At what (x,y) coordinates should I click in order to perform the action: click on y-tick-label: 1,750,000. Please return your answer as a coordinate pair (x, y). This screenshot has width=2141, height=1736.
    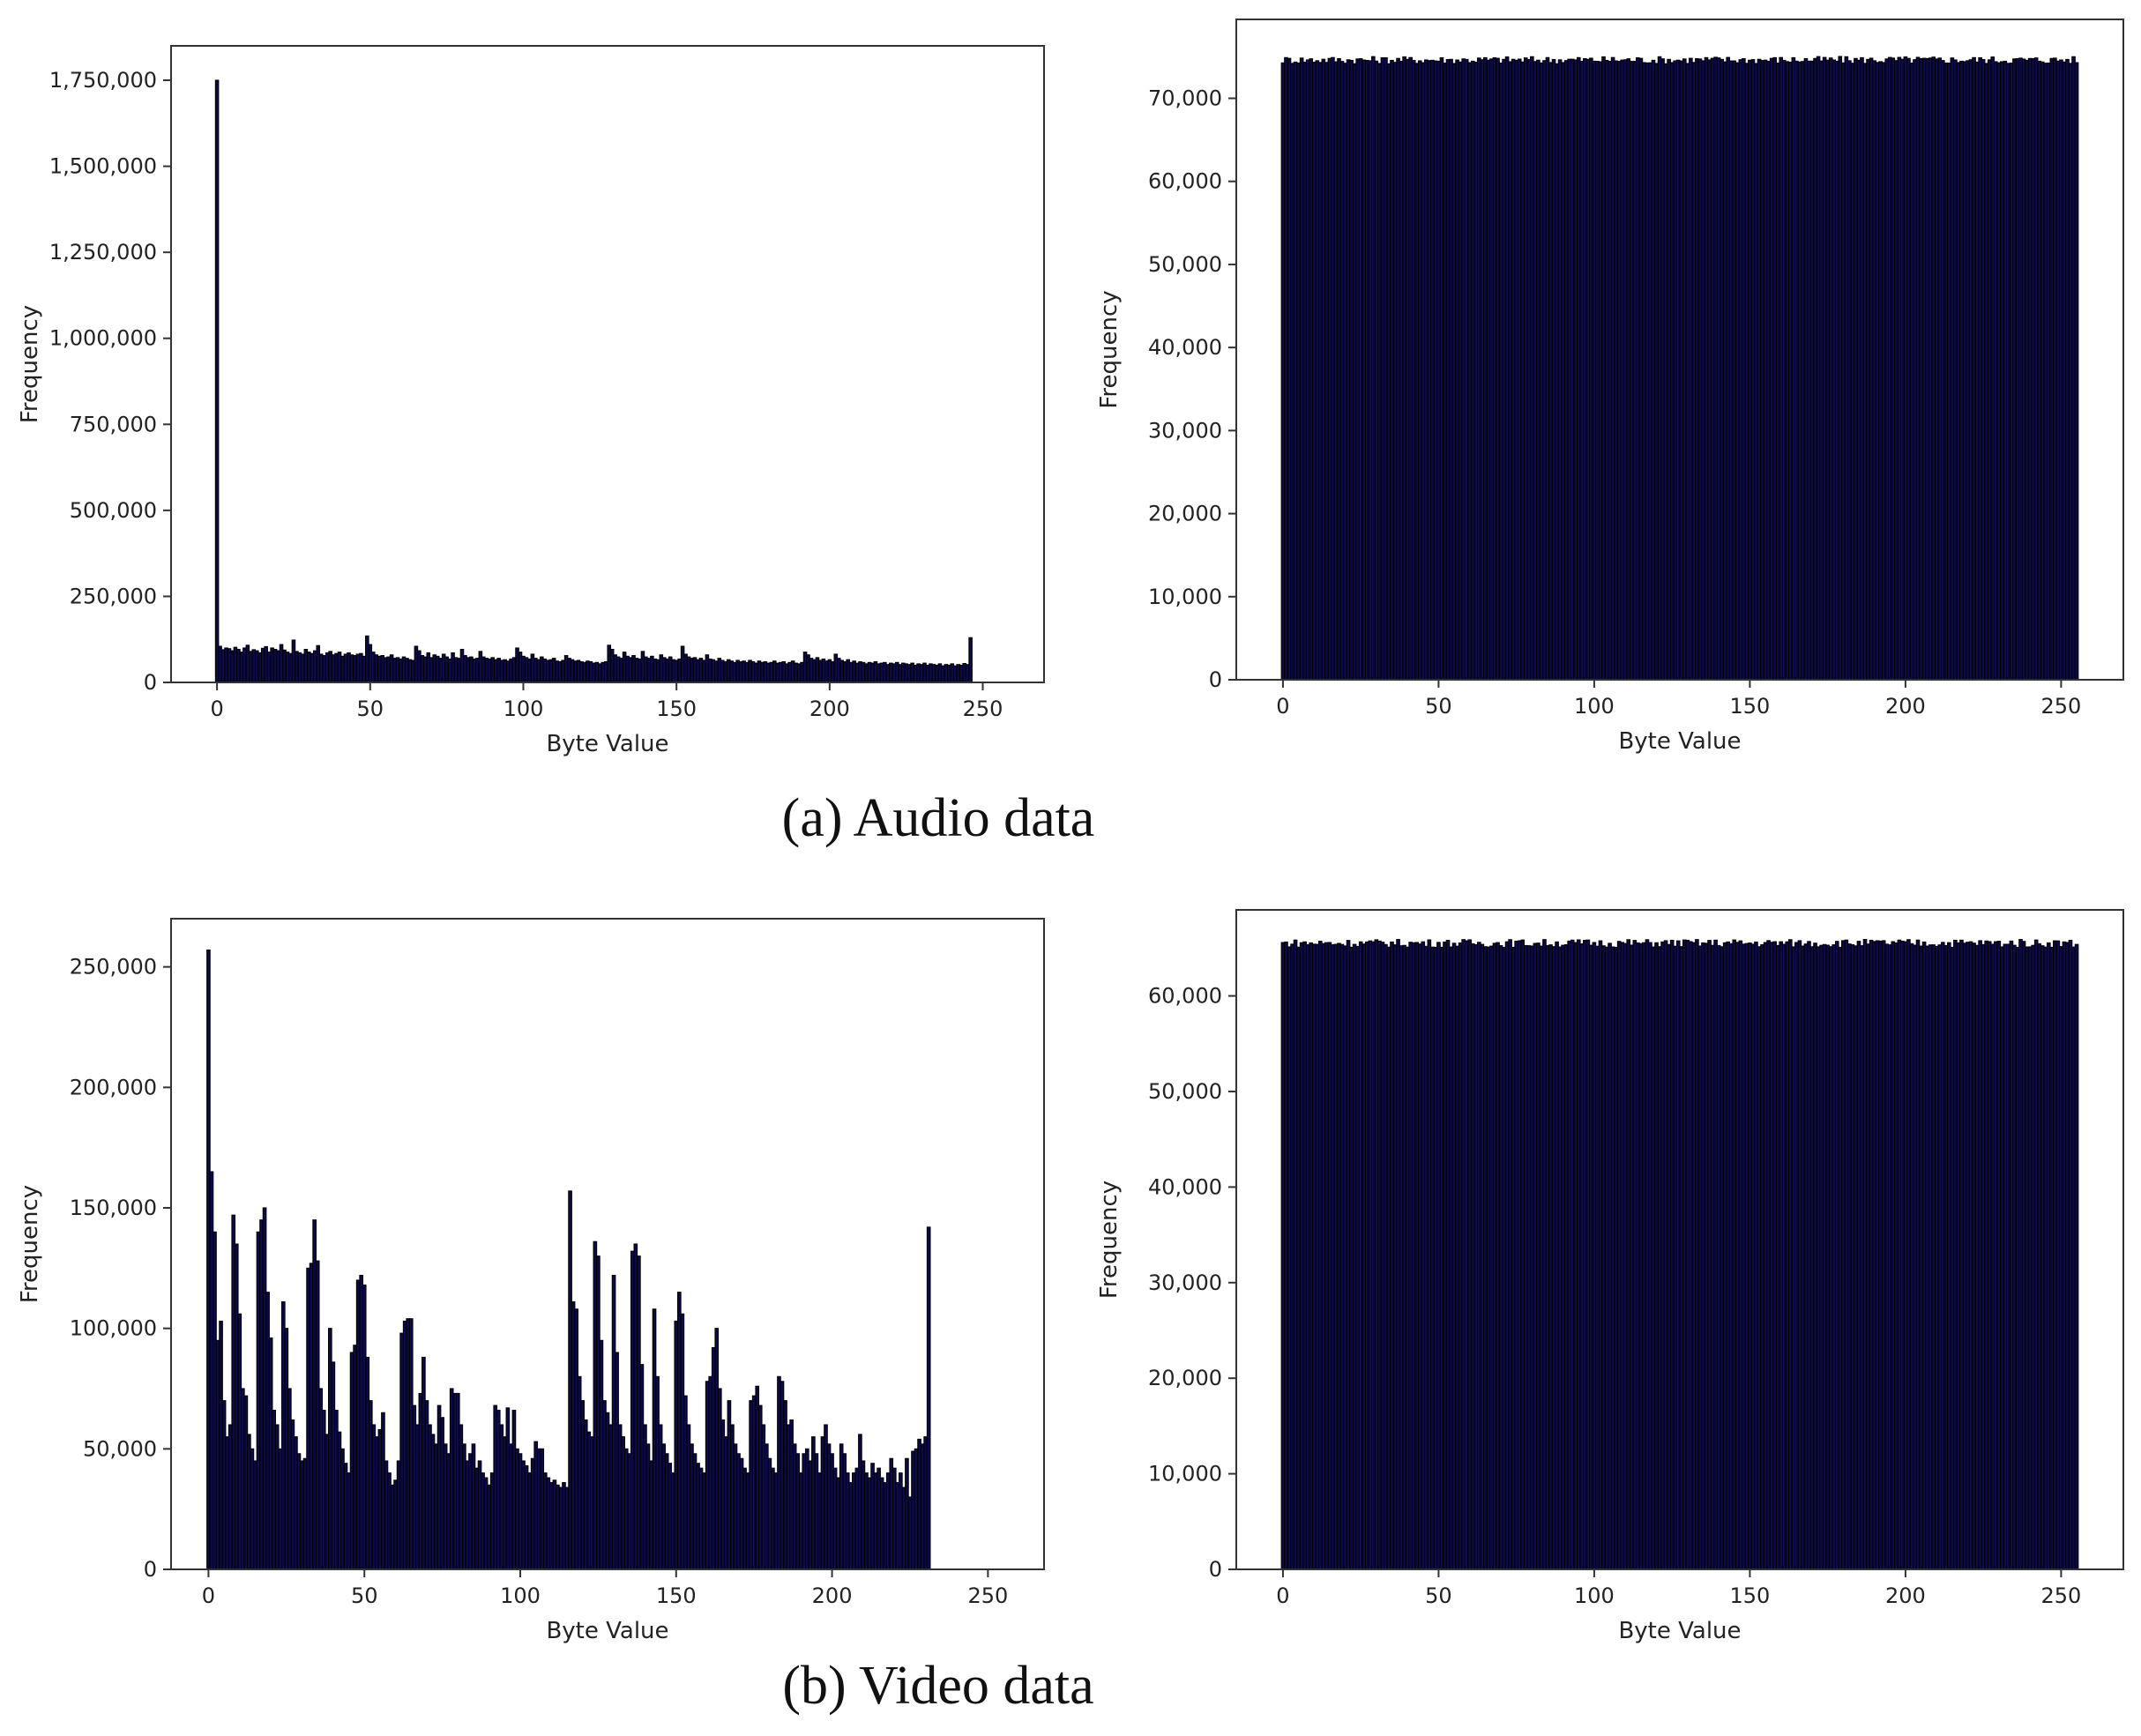
    Looking at the image, I should click on (103, 80).